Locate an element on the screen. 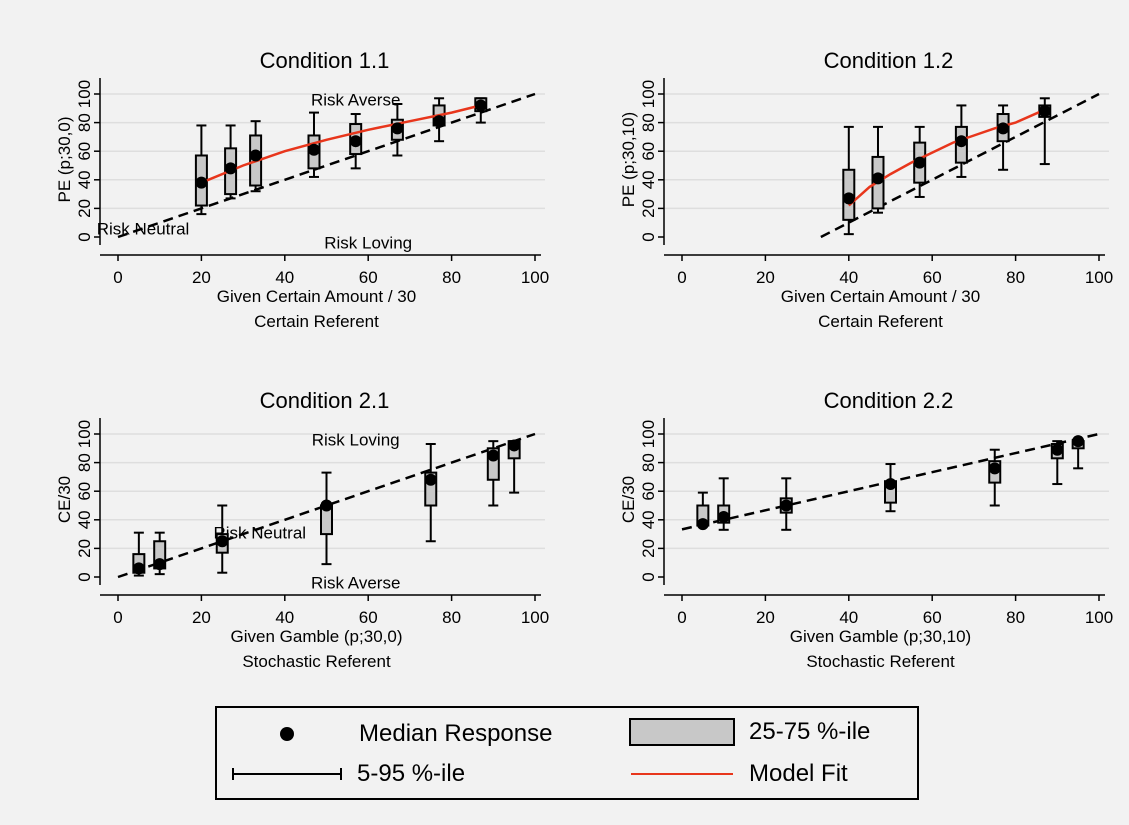 This screenshot has height=825, width=1129. chart-title: Condition 2.2 is located at coordinates (889, 400).